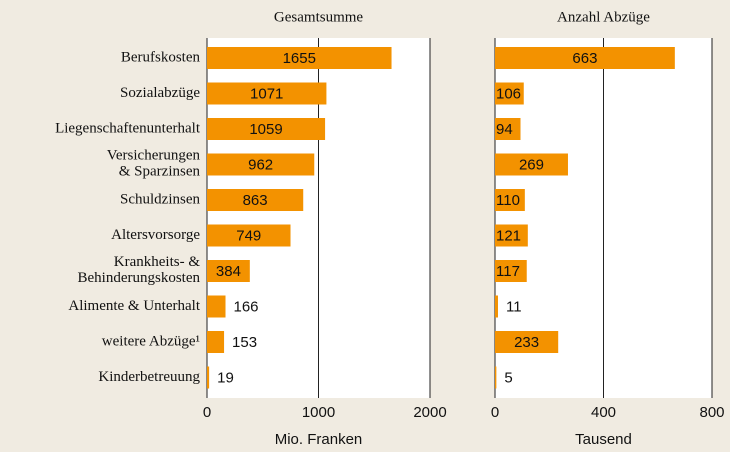 Image resolution: width=730 pixels, height=452 pixels. What do you see at coordinates (155, 235) in the screenshot?
I see `category-label: Altersvorsorge` at bounding box center [155, 235].